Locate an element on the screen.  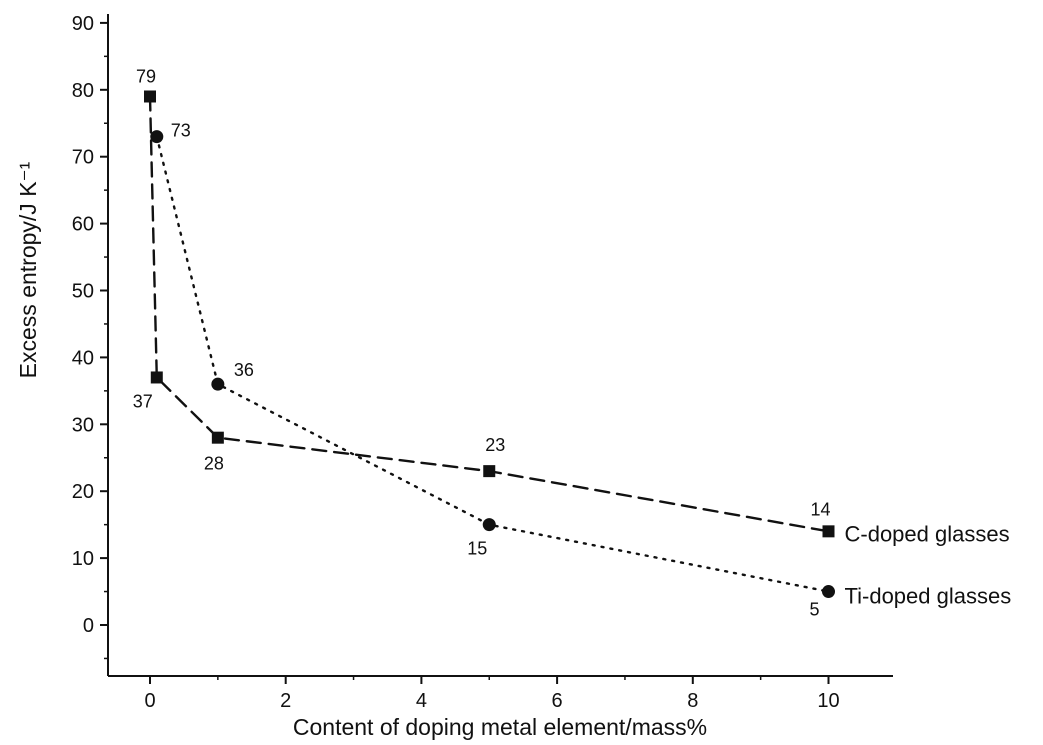
x-axis-label: Content of doping metal element/mass% is located at coordinates (500, 727).